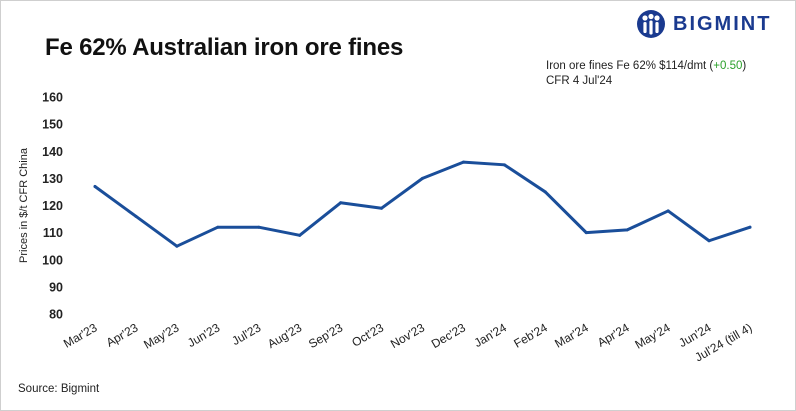 The image size is (796, 411). Describe the element at coordinates (52, 152) in the screenshot. I see `y-tick-label: 140` at that location.